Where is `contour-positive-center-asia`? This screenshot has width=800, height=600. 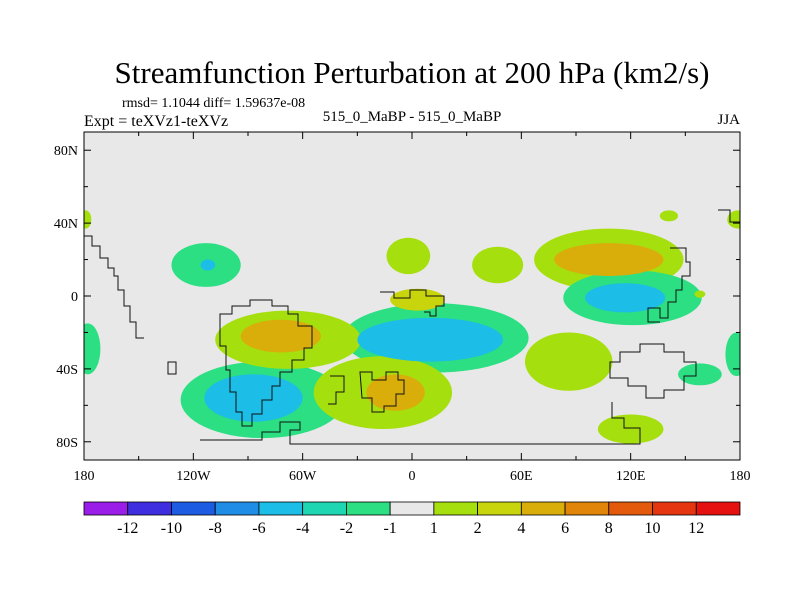
contour-positive-center-asia is located at coordinates (609, 259).